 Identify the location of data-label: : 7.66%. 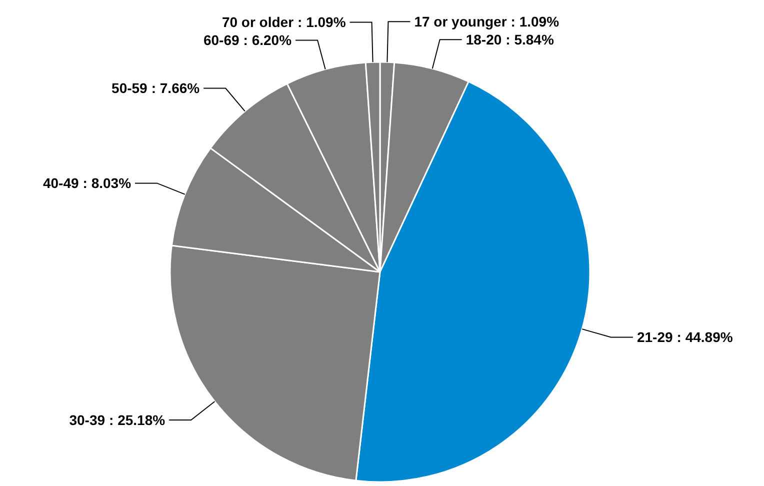
(175, 88).